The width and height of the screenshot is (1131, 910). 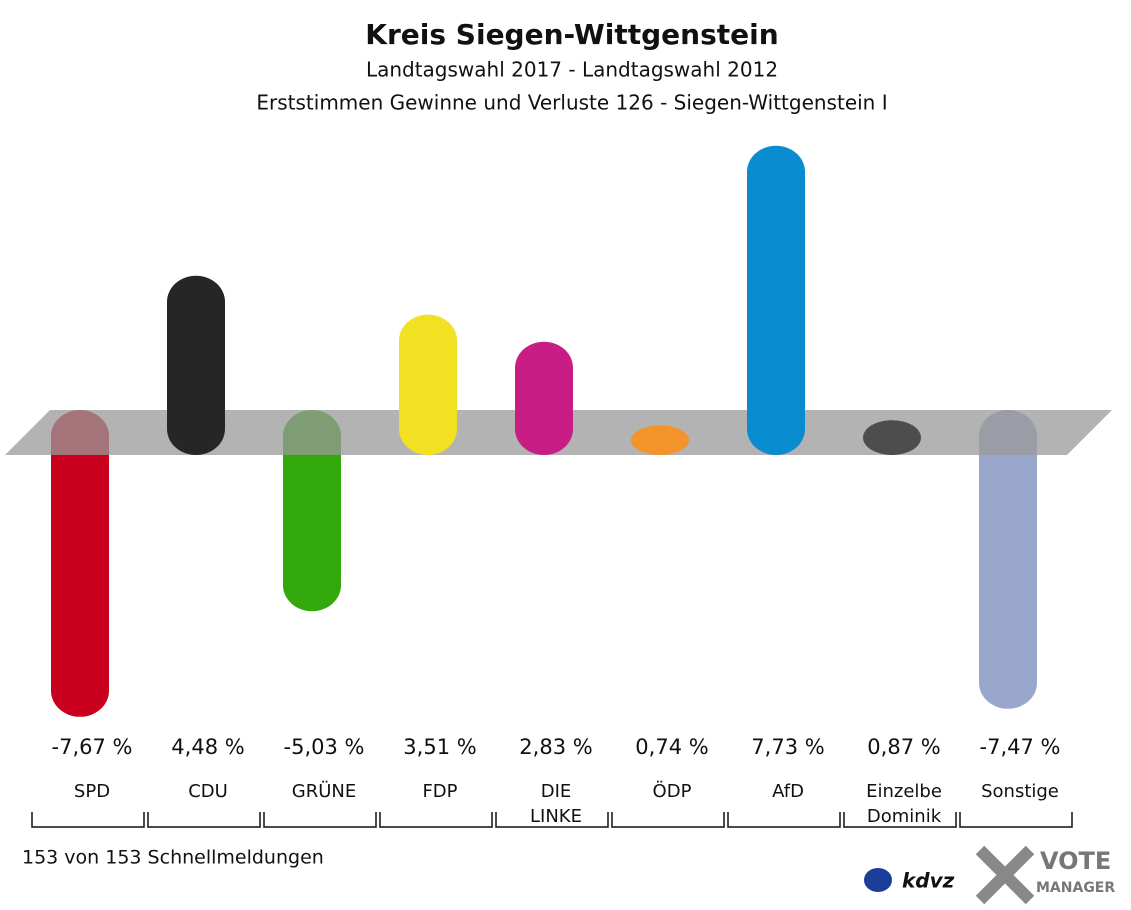 What do you see at coordinates (556, 804) in the screenshot?
I see `x-tick-label: DIE LINKE` at bounding box center [556, 804].